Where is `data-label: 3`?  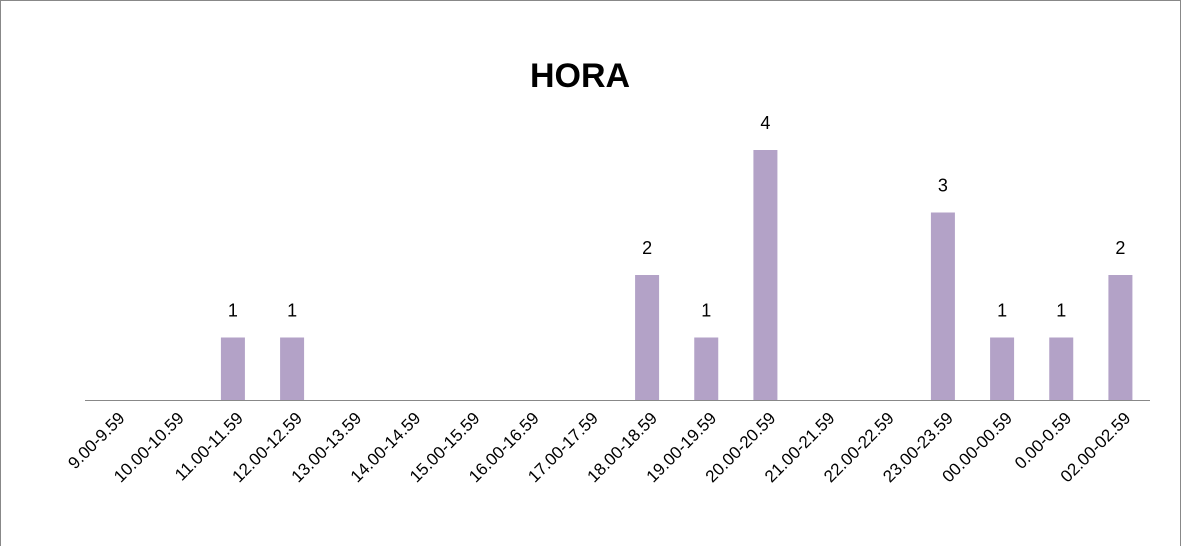
data-label: 3 is located at coordinates (943, 185).